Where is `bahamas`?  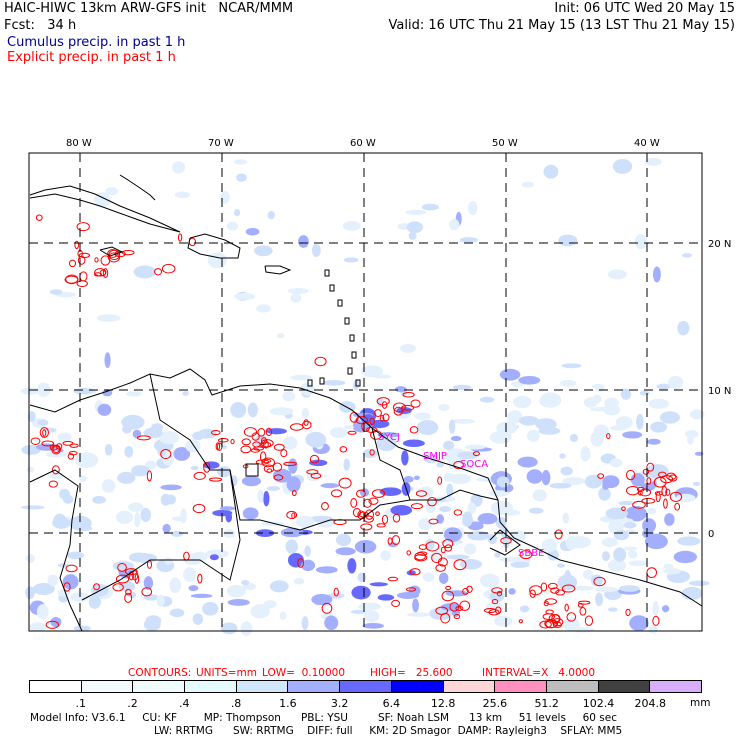 bahamas is located at coordinates (137, 187).